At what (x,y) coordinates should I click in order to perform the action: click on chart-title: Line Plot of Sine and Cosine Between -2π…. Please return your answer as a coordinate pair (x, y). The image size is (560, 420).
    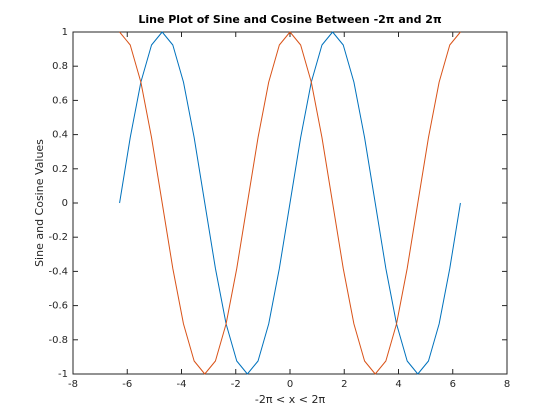
    Looking at the image, I should click on (290, 19).